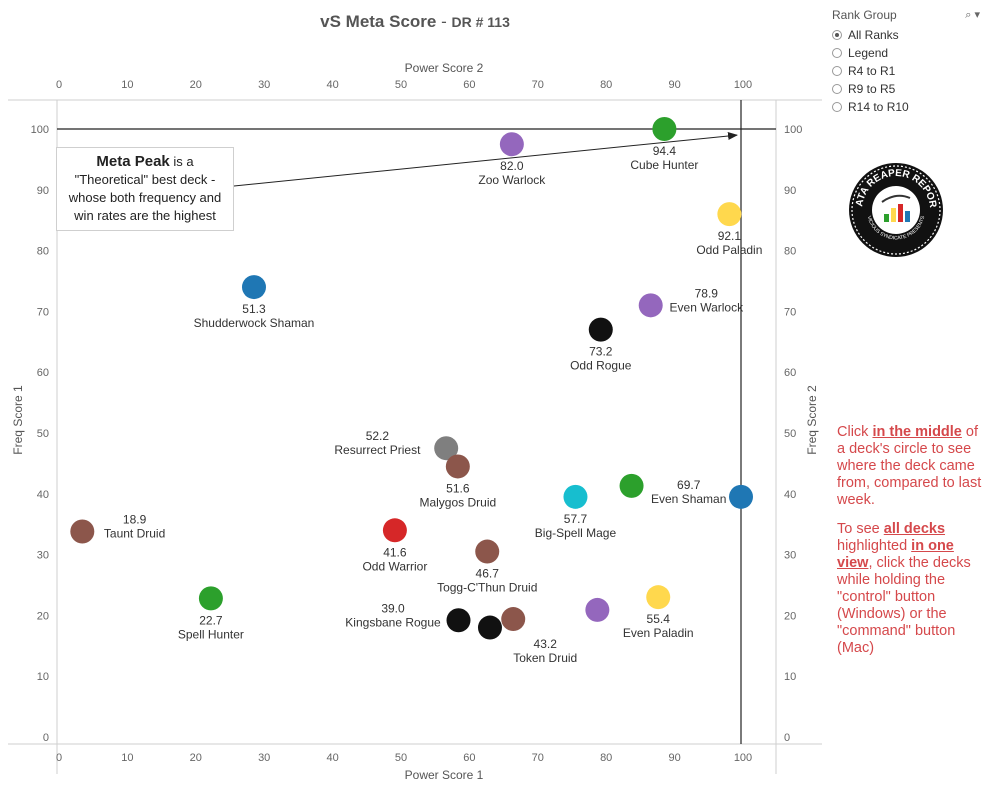 The image size is (984, 789). Describe the element at coordinates (688, 499) in the screenshot. I see `data-label-deck: Even Shaman` at that location.